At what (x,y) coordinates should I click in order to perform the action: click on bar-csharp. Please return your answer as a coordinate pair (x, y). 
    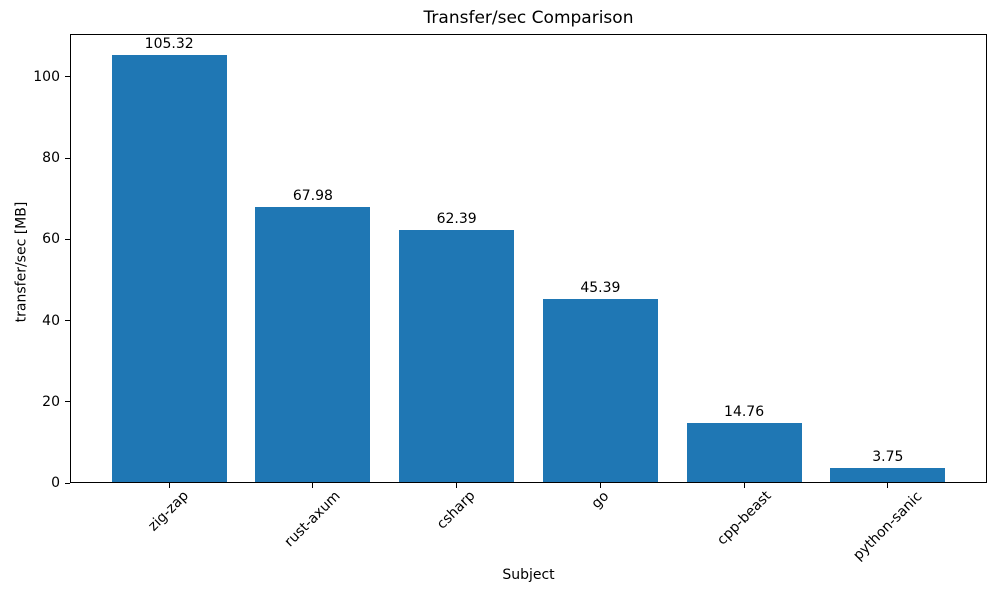
    Looking at the image, I should click on (457, 356).